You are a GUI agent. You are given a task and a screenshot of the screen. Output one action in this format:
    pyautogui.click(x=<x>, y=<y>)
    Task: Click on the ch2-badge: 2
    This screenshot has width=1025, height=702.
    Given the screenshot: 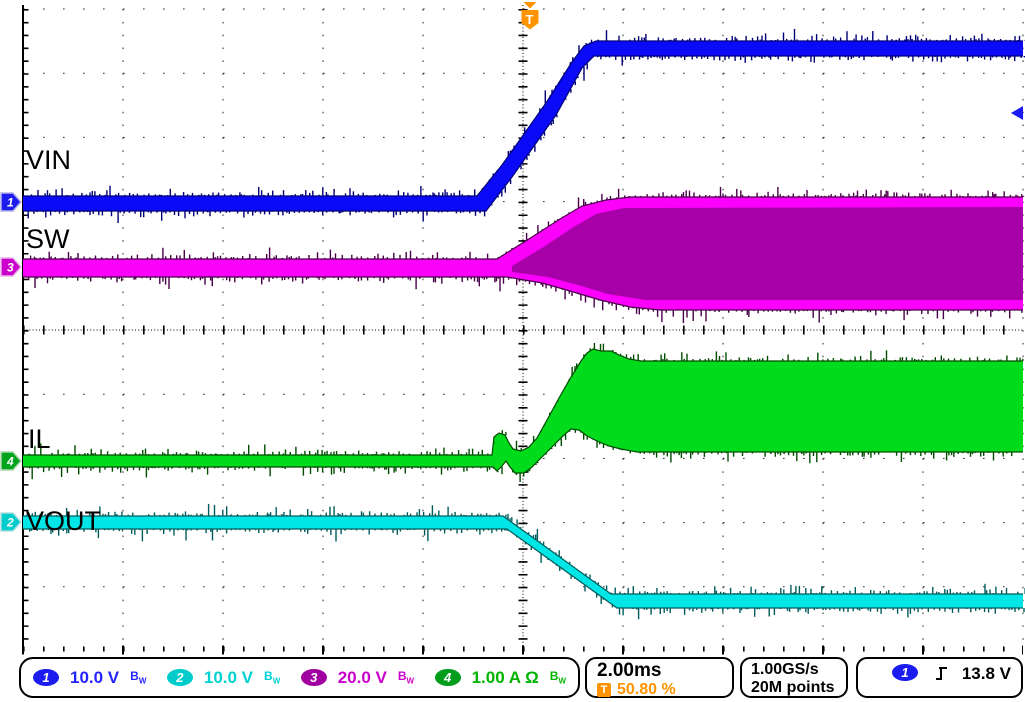 What is the action you would take?
    pyautogui.click(x=179, y=677)
    